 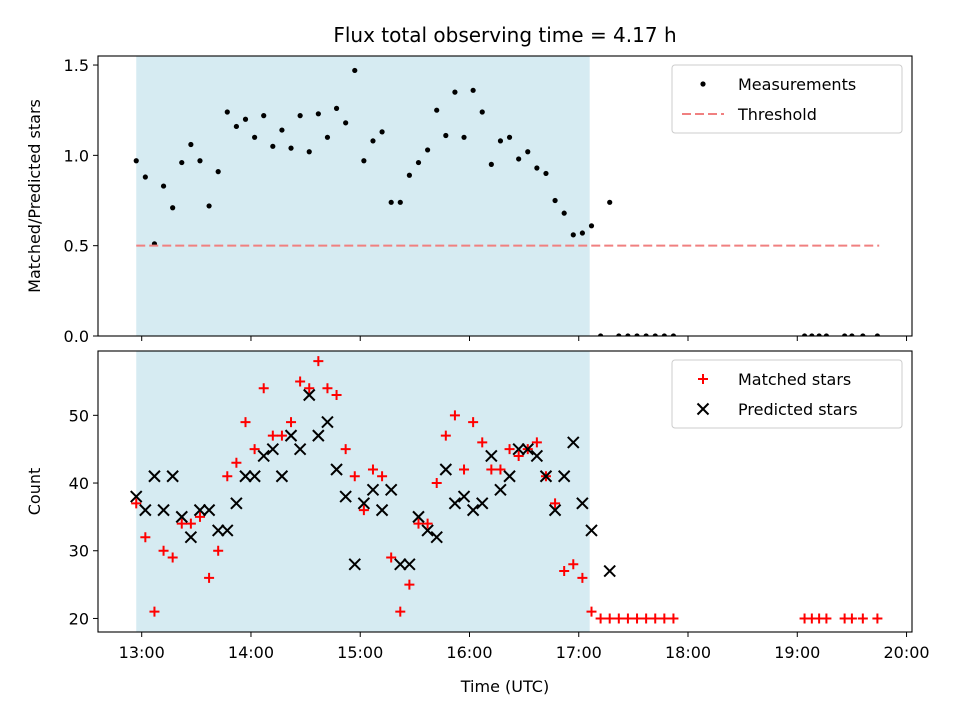 What do you see at coordinates (797, 84) in the screenshot?
I see `legend-label: Measurements` at bounding box center [797, 84].